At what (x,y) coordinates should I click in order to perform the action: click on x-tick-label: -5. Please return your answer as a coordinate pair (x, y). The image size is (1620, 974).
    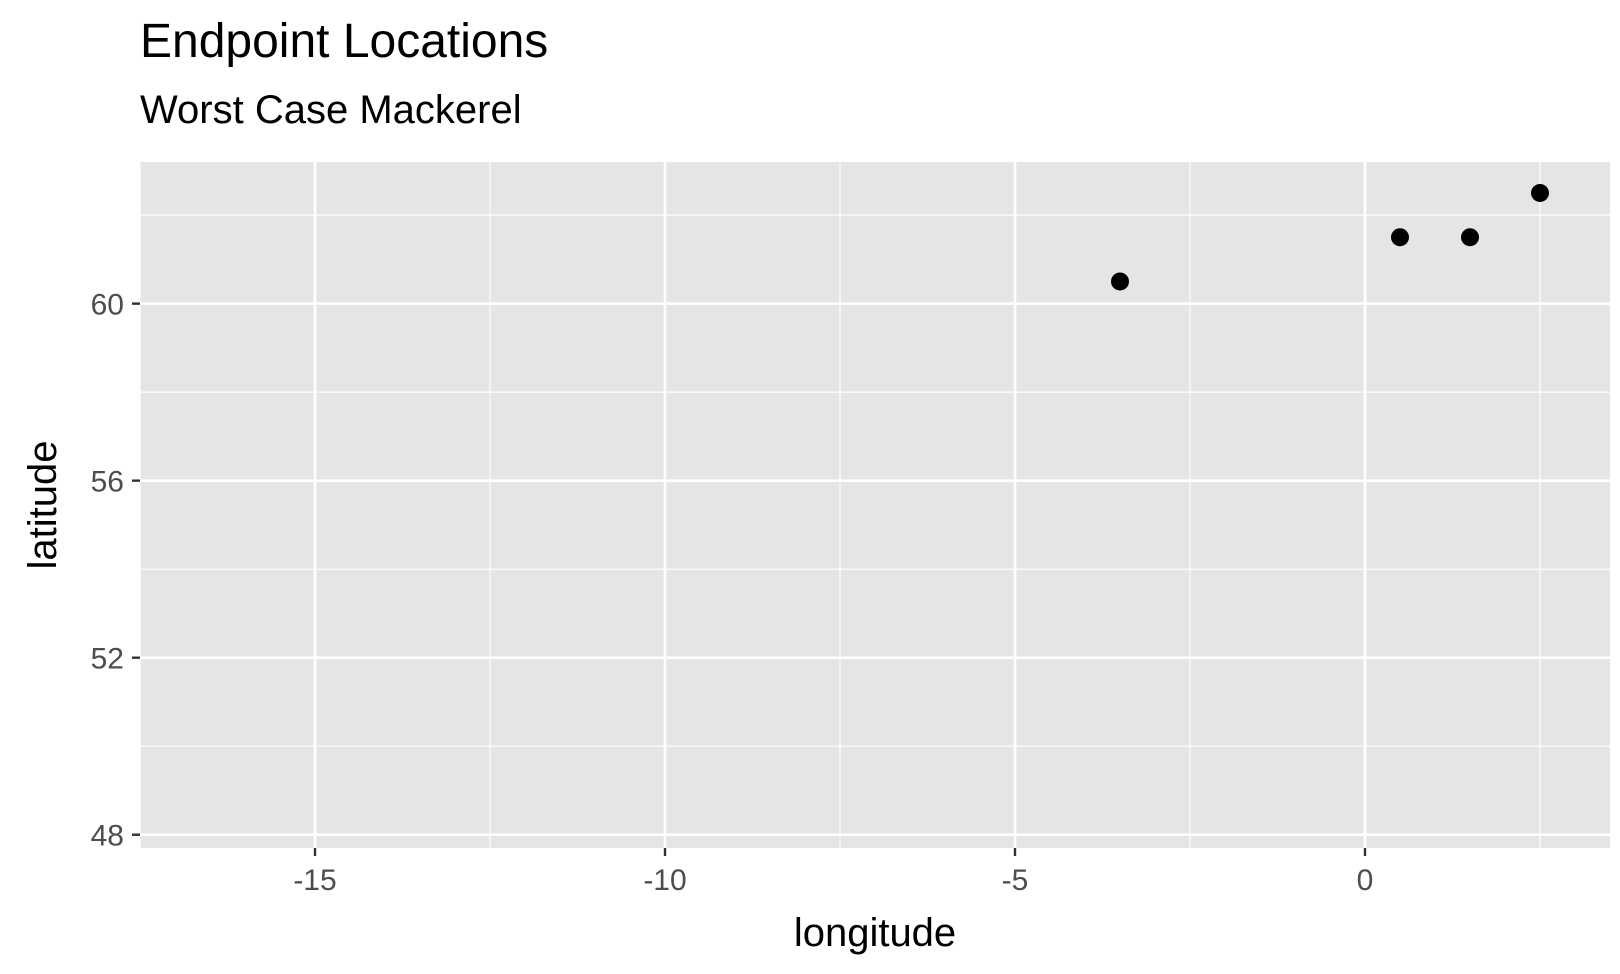
    Looking at the image, I should click on (1015, 880).